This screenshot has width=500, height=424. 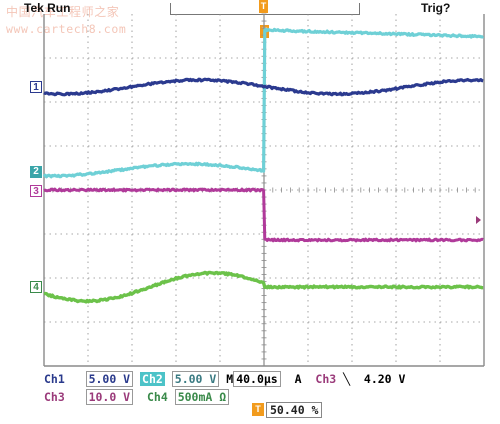 What do you see at coordinates (258, 409) in the screenshot?
I see `trigger-percent-marker: T` at bounding box center [258, 409].